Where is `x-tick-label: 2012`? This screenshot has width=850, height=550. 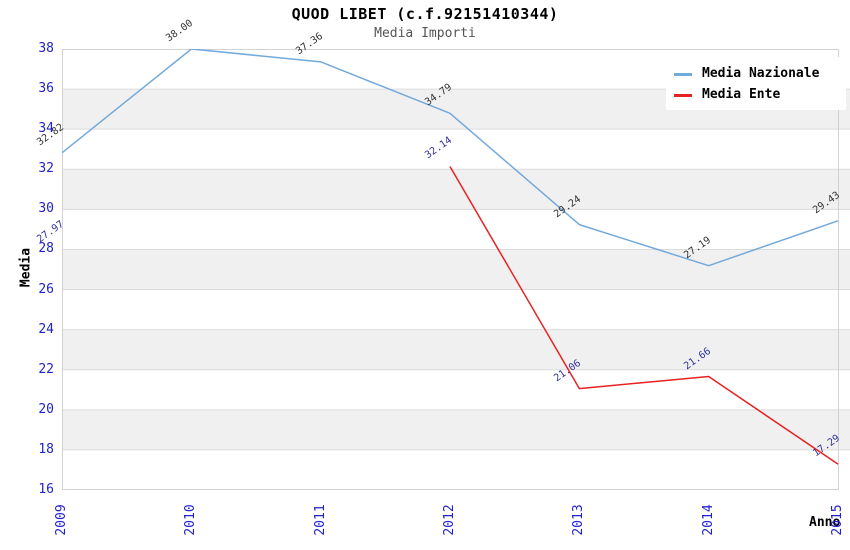 x-tick-label: 2012 is located at coordinates (449, 520).